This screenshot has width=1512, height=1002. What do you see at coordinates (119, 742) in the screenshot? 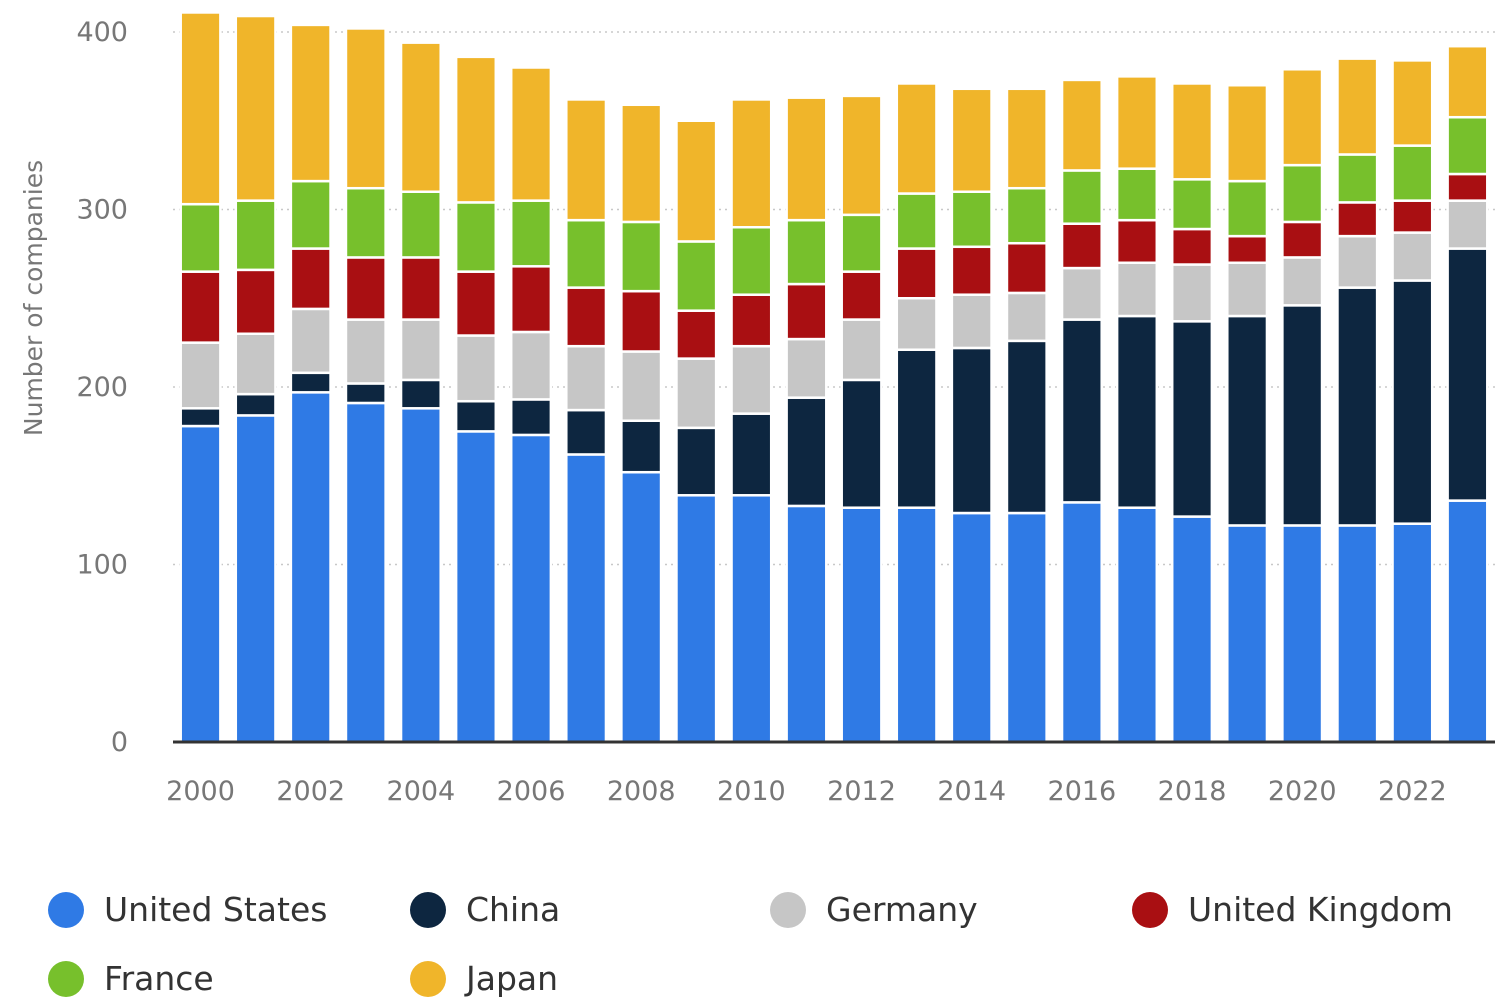
I see `y-tick-label: 0` at bounding box center [119, 742].